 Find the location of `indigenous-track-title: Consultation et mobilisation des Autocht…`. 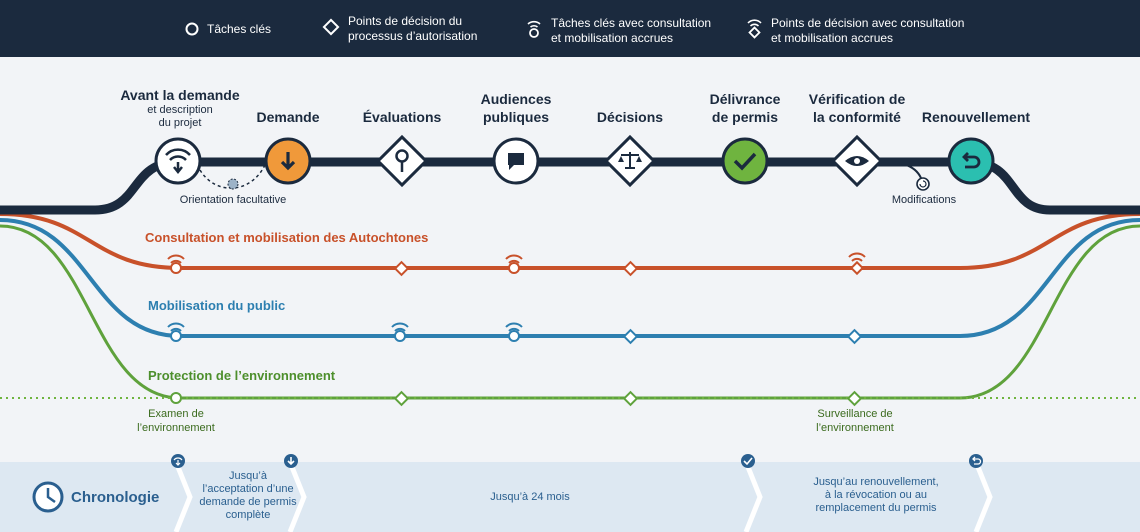

indigenous-track-title: Consultation et mobilisation des Autocht… is located at coordinates (287, 237).